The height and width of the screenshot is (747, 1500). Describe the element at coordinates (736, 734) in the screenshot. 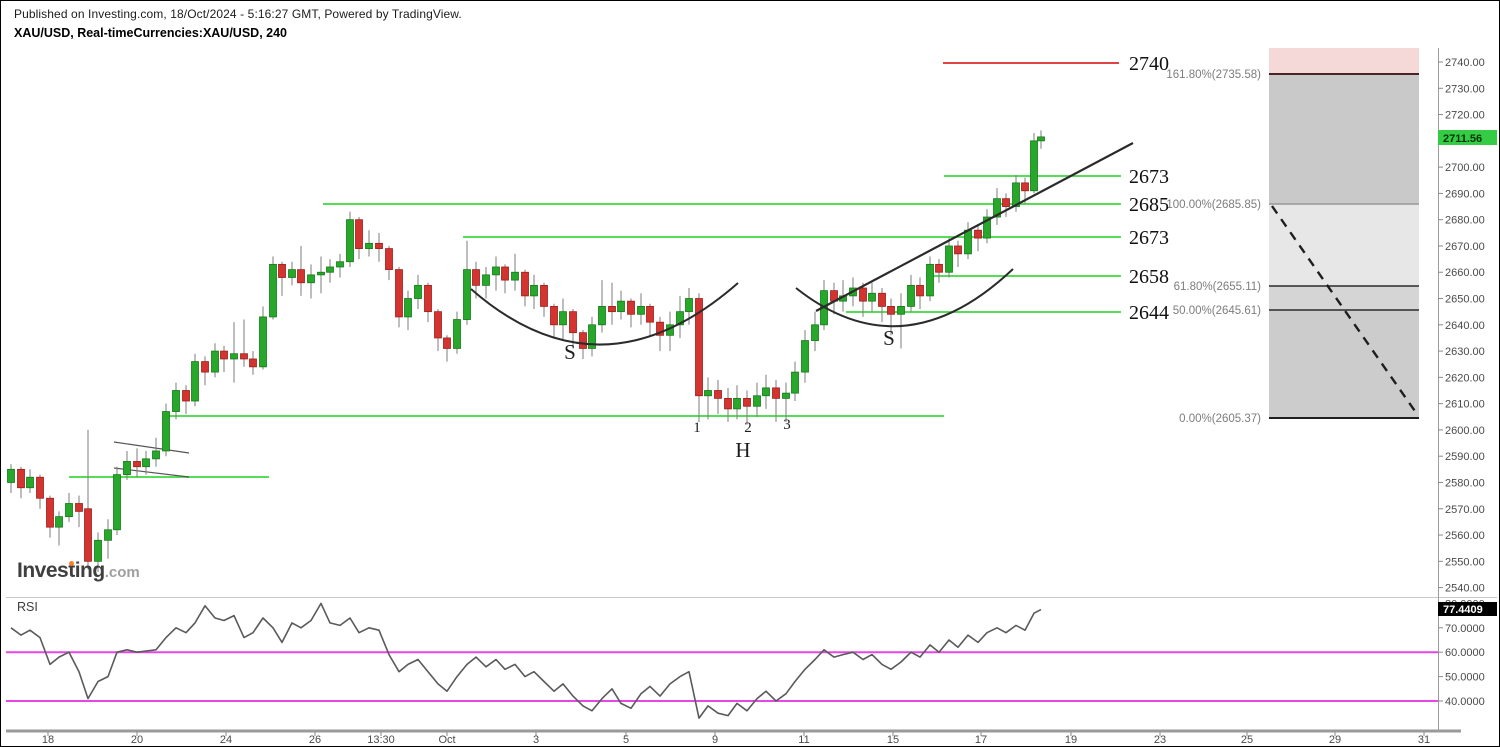

I see `time-axis` at that location.